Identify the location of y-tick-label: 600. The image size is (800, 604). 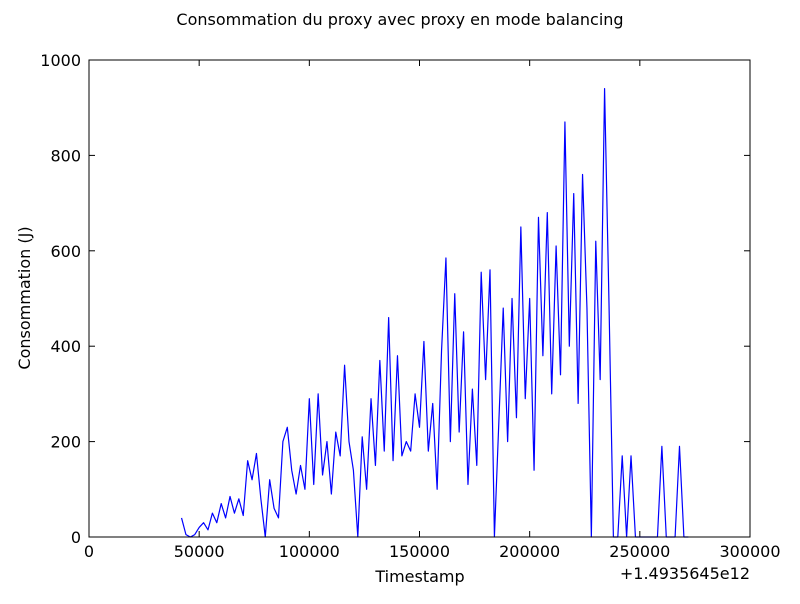
(65, 251).